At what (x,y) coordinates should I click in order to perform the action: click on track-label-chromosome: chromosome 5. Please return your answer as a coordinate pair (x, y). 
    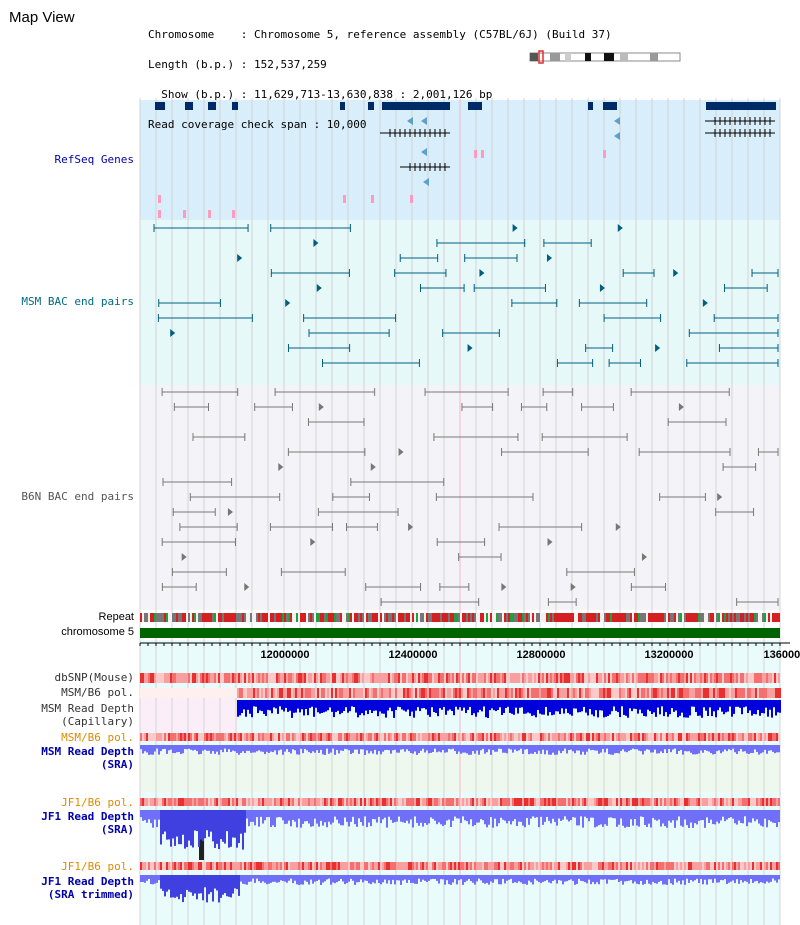
    Looking at the image, I should click on (97, 632).